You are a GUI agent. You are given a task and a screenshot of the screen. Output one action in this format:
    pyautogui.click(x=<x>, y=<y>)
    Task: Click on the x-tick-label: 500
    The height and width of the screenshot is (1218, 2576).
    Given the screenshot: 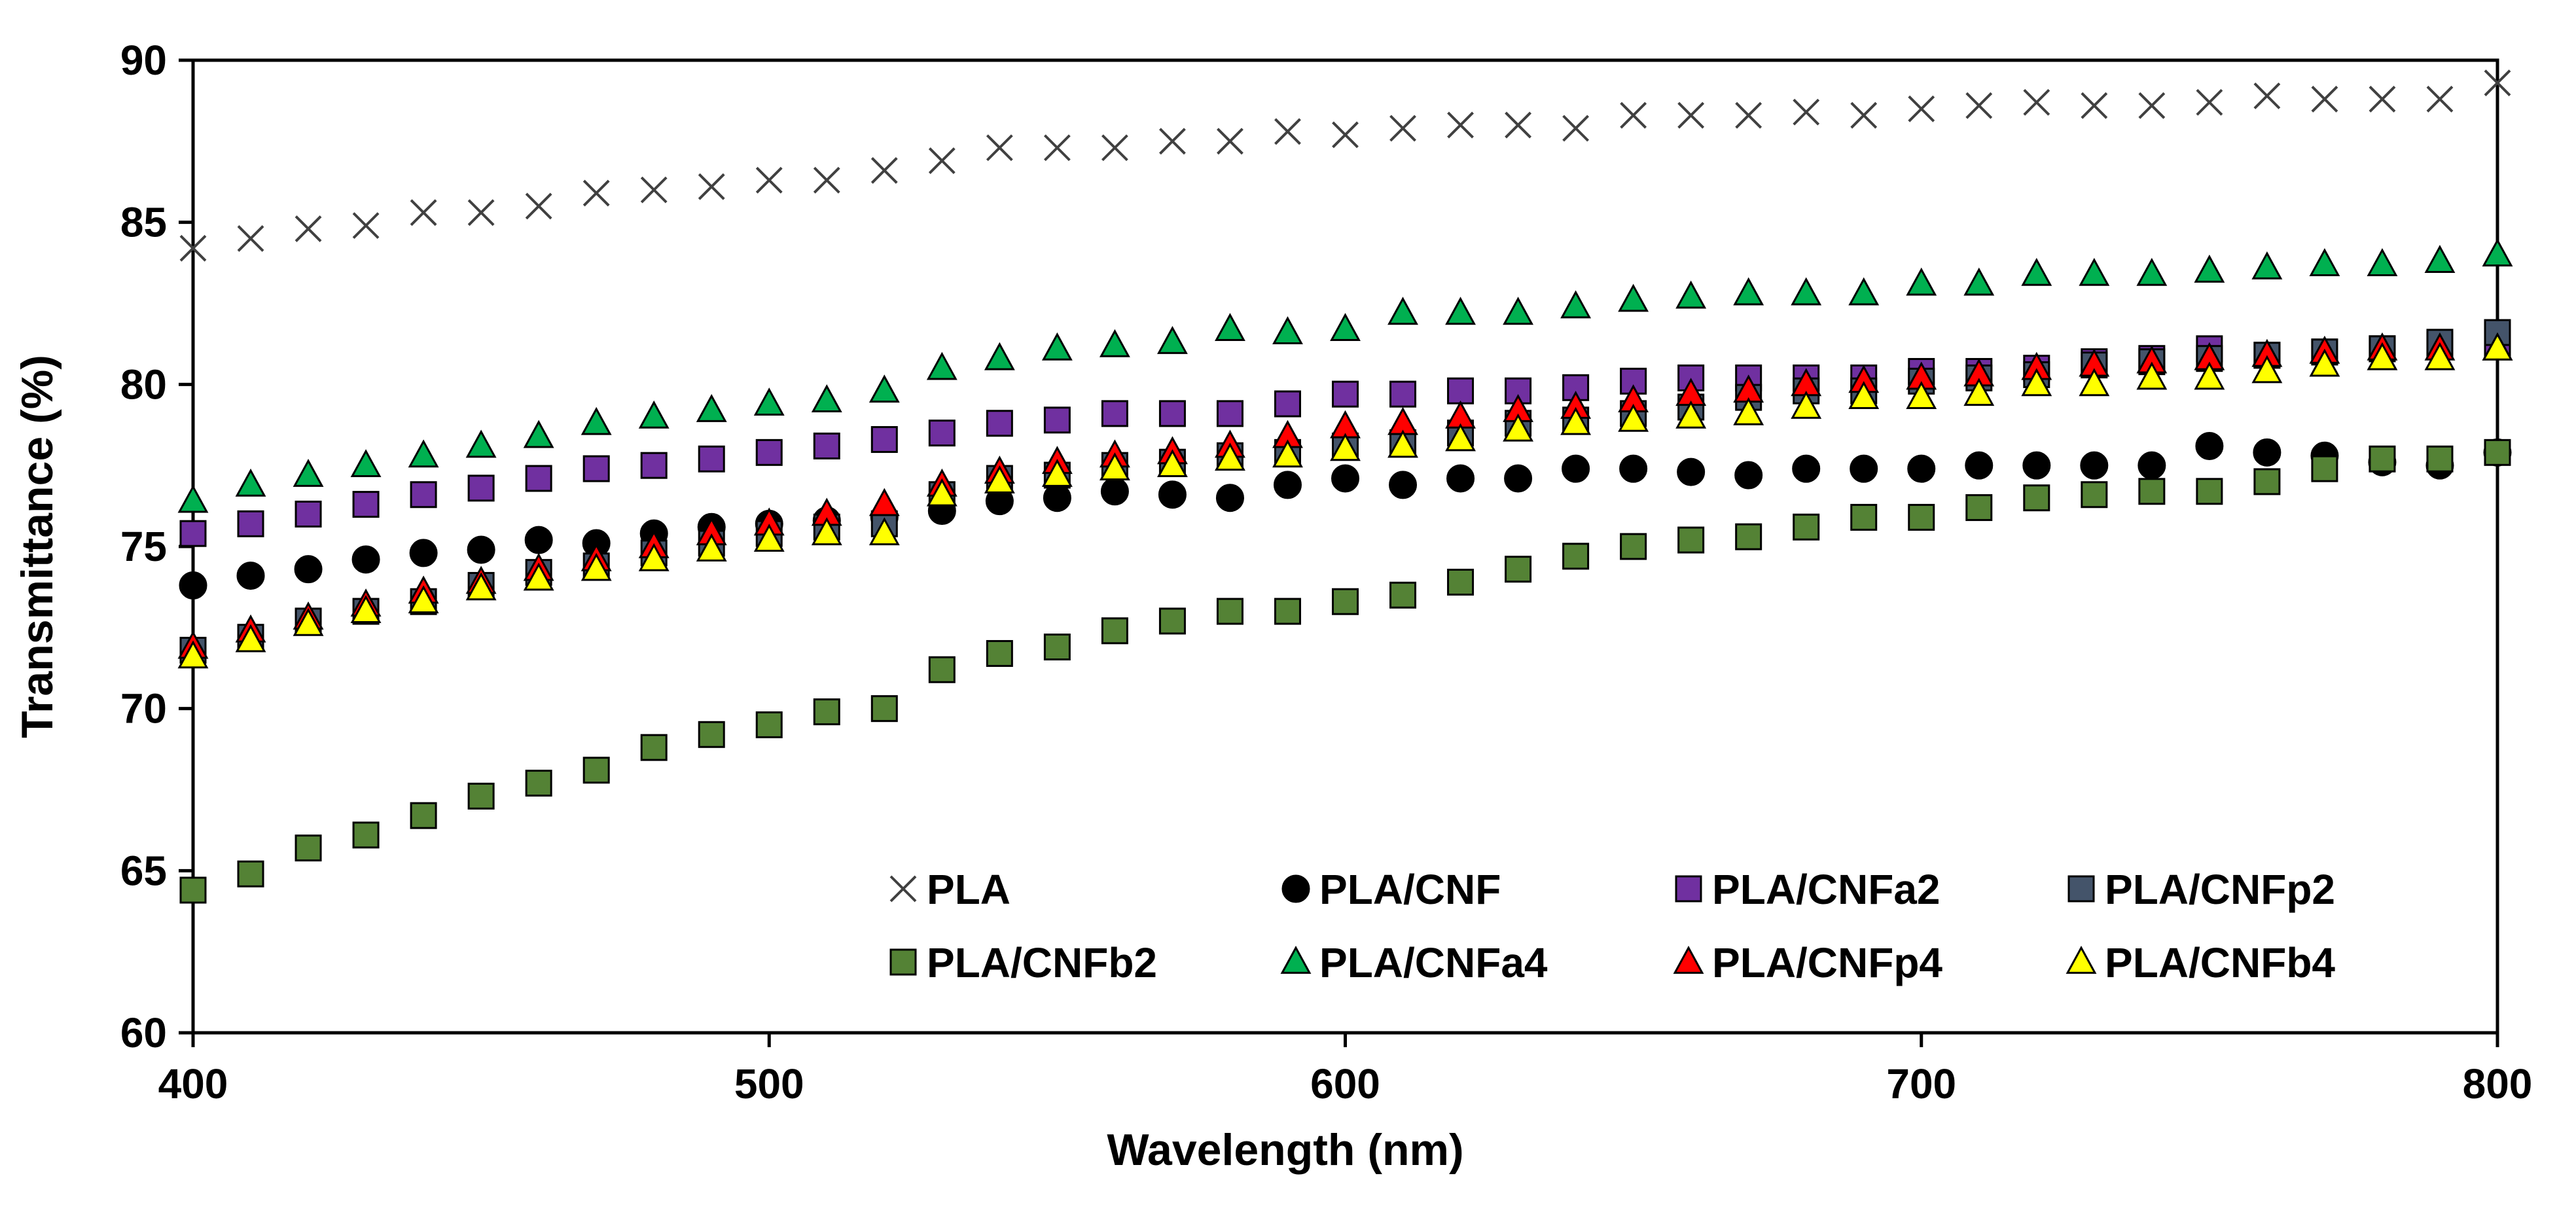 What is the action you would take?
    pyautogui.click(x=769, y=1083)
    